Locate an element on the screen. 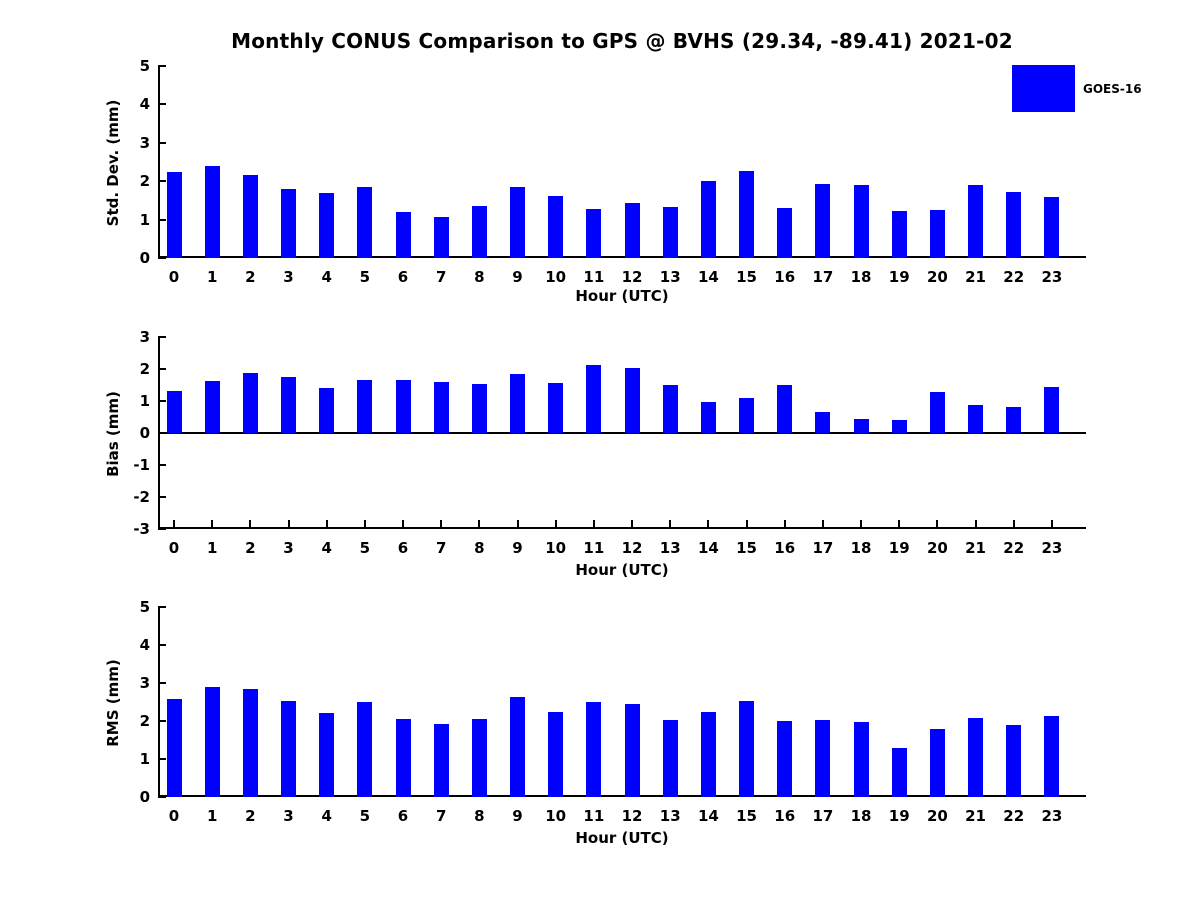  legend: GOES-16 is located at coordinates (1077, 88).